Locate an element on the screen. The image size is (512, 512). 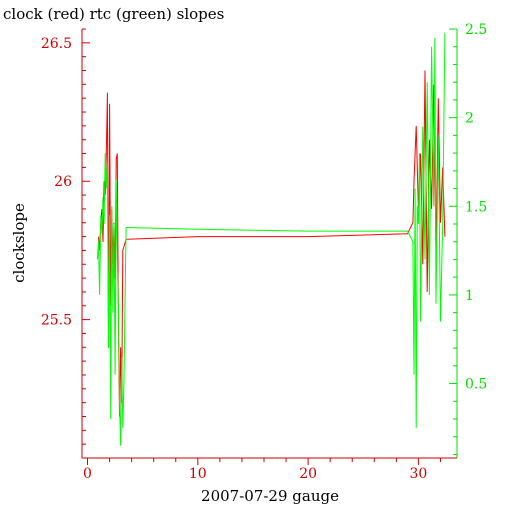
x-tick-label: 10 is located at coordinates (198, 474).